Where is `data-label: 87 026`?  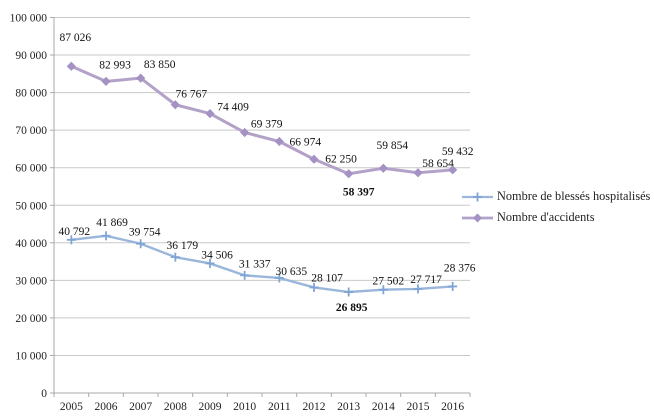 data-label: 87 026 is located at coordinates (76, 38).